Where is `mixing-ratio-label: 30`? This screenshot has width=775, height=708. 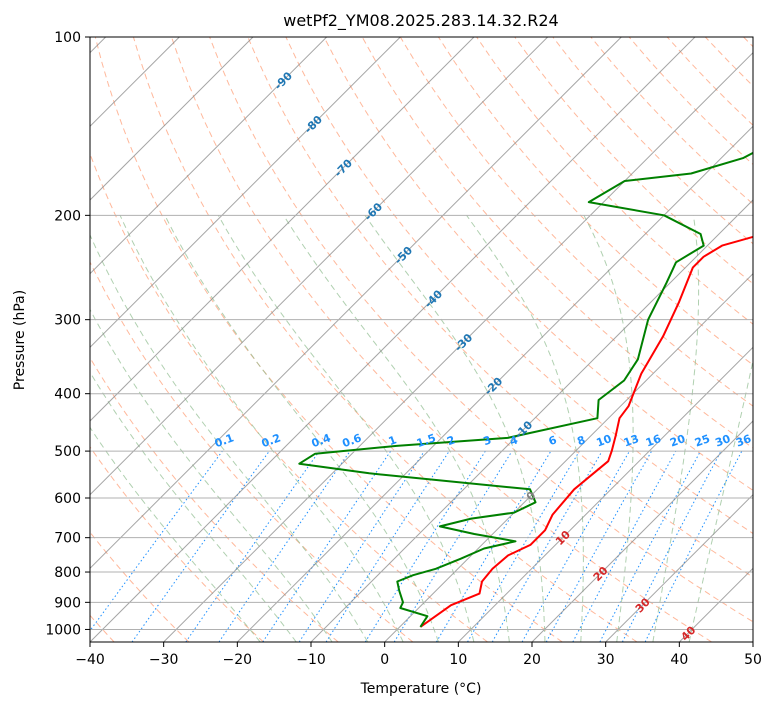
mixing-ratio-label: 30 is located at coordinates (722, 441).